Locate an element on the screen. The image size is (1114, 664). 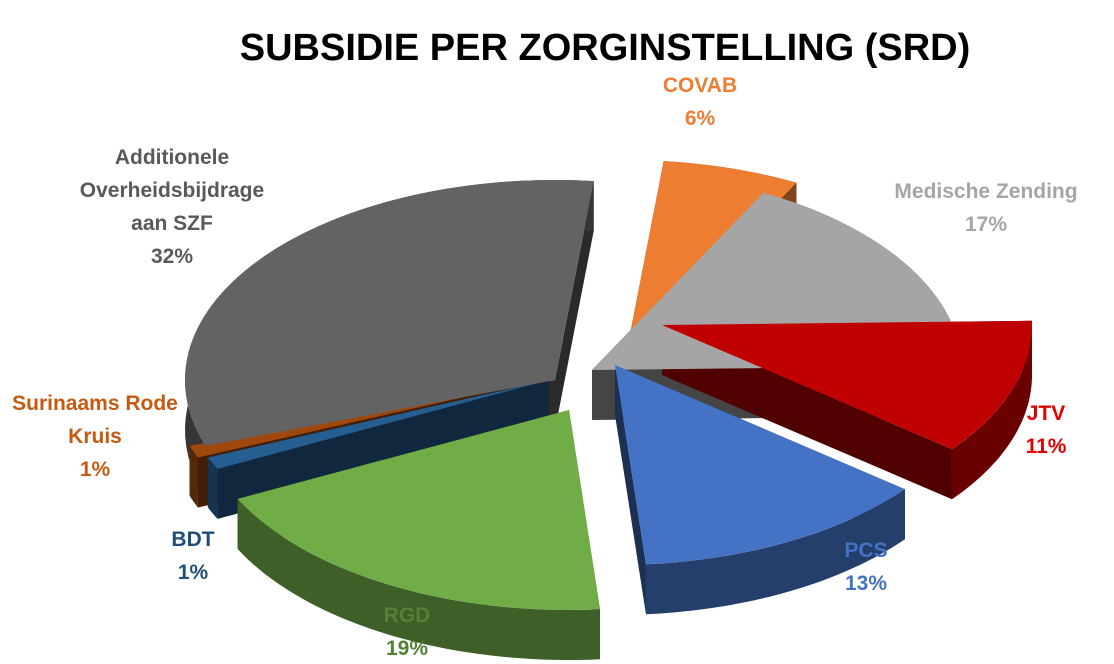
data-label-name: aan SZF is located at coordinates (172, 223).